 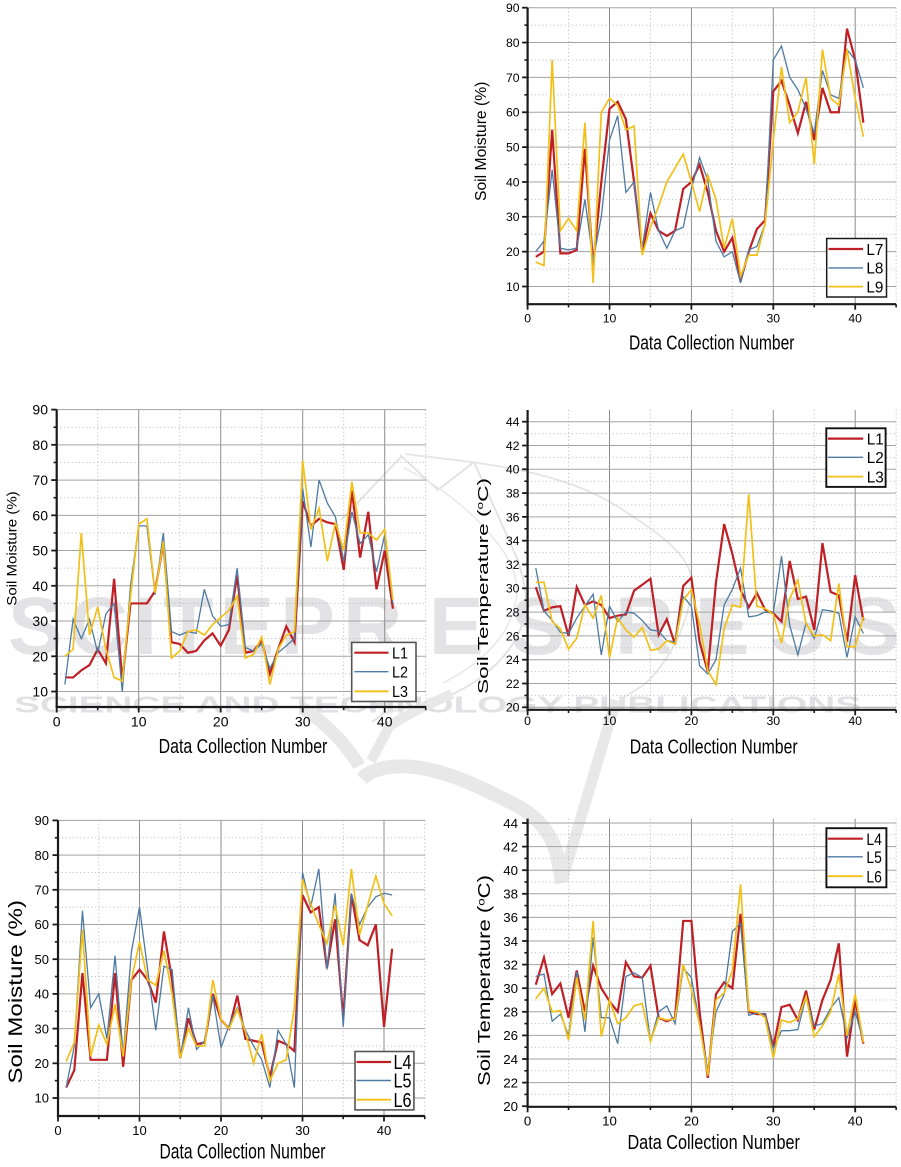 What do you see at coordinates (874, 250) in the screenshot?
I see `svg-text: L7` at bounding box center [874, 250].